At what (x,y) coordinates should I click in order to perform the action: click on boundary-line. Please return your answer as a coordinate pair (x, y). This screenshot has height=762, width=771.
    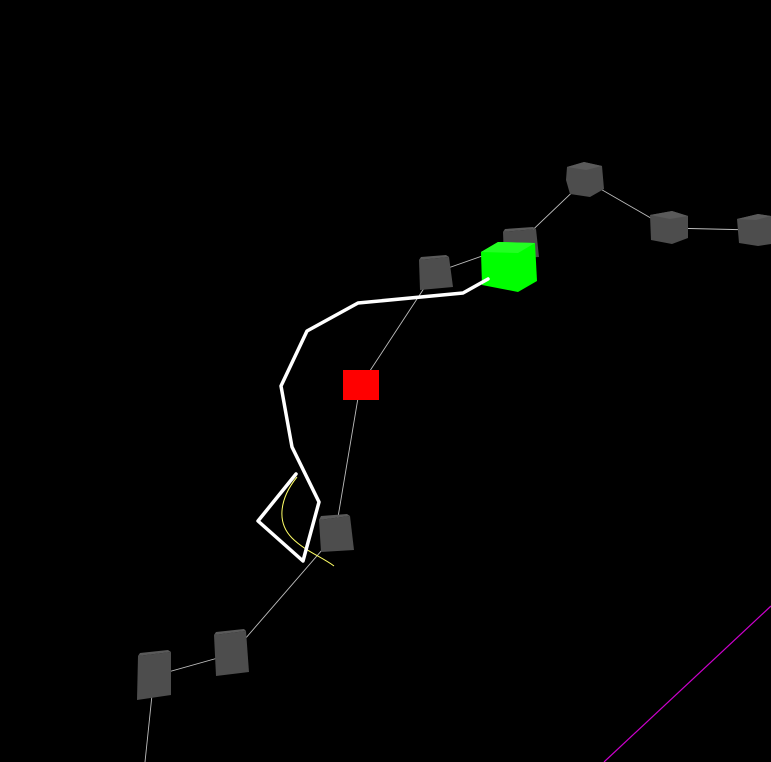
    Looking at the image, I should click on (687, 683).